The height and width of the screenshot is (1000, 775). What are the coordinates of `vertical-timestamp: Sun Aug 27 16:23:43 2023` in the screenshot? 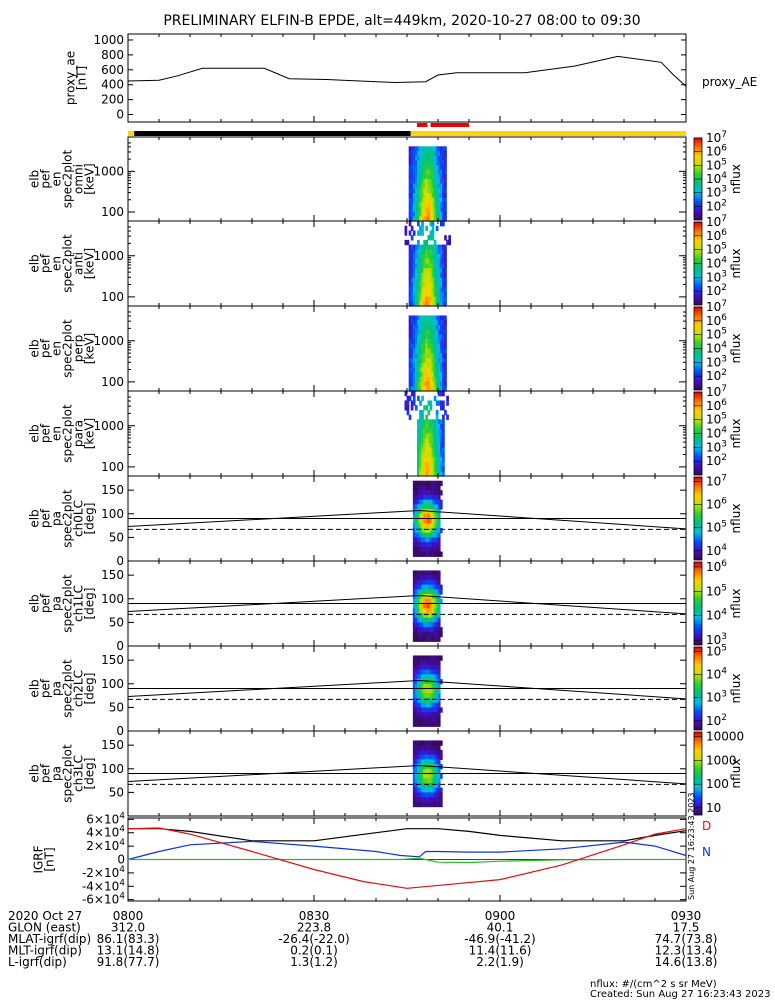 It's located at (691, 846).